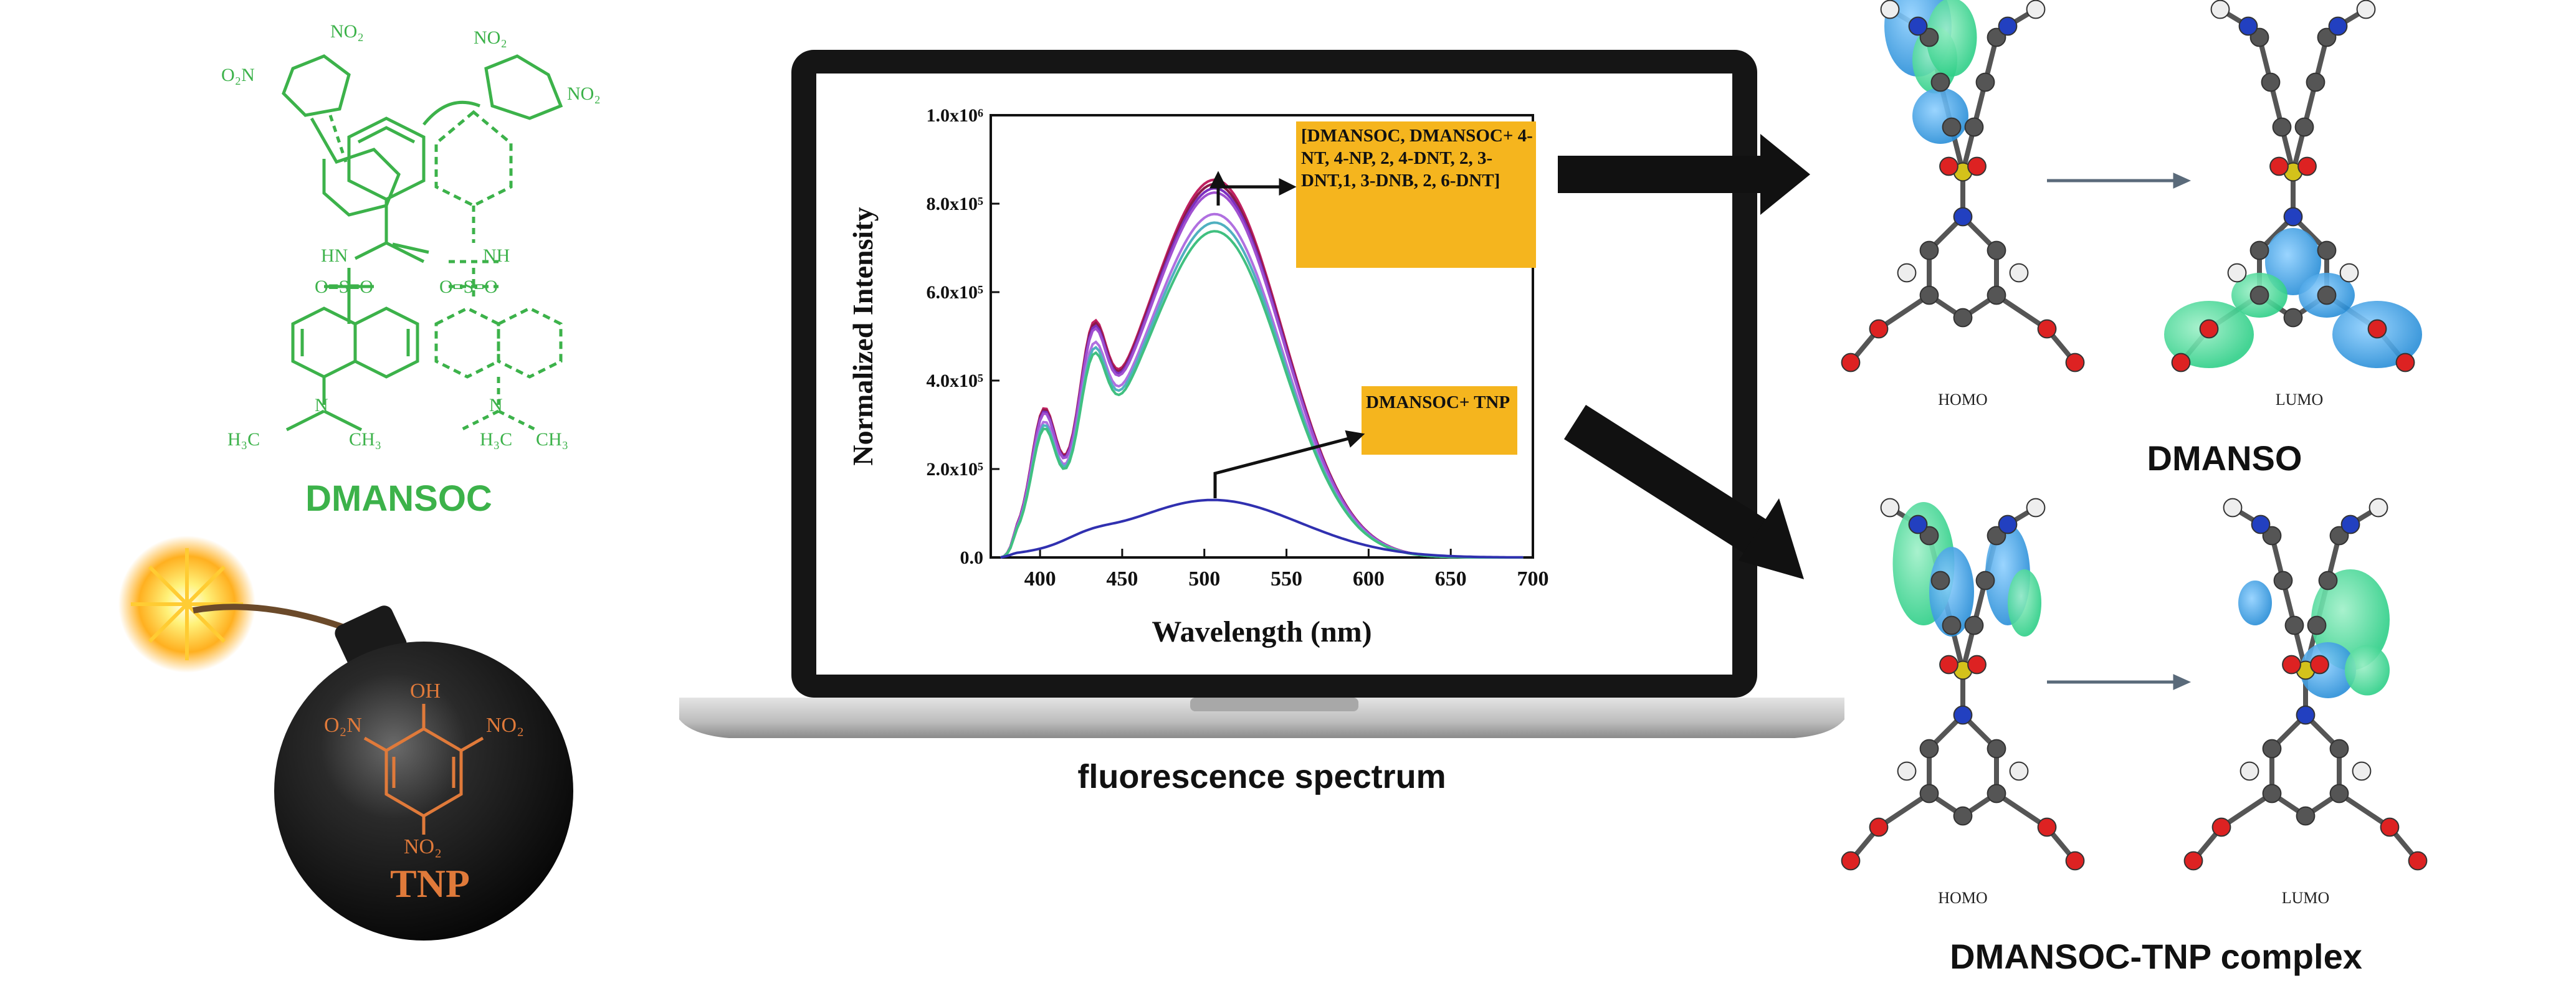 Image resolution: width=2576 pixels, height=986 pixels. I want to click on complex-caption: DMANSOC-TNP complex, so click(2156, 957).